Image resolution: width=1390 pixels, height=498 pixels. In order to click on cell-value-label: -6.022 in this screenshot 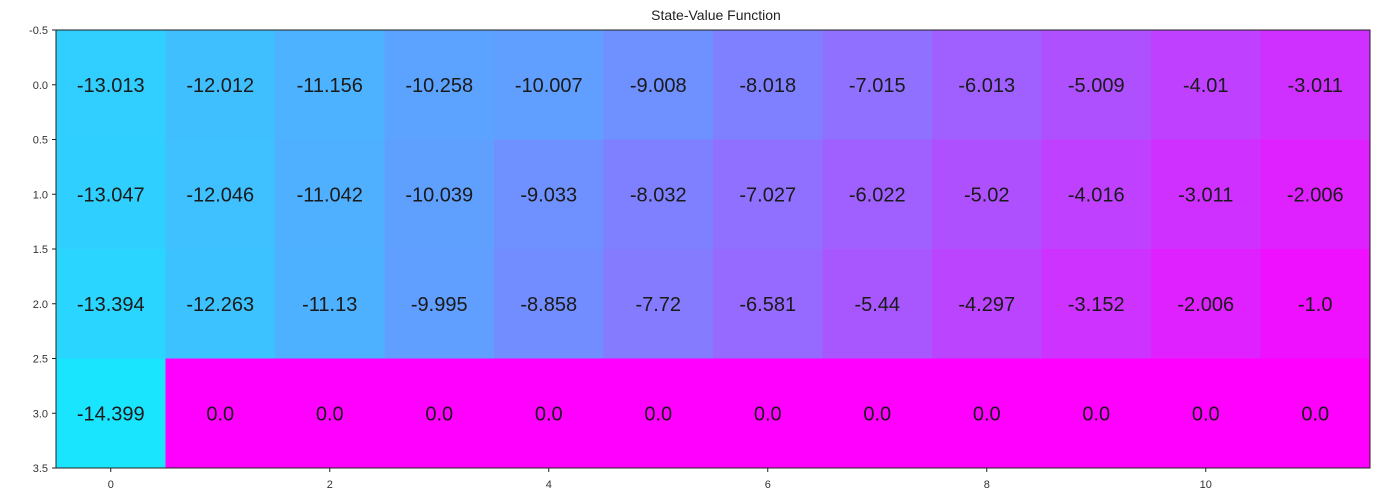, I will do `click(877, 195)`.